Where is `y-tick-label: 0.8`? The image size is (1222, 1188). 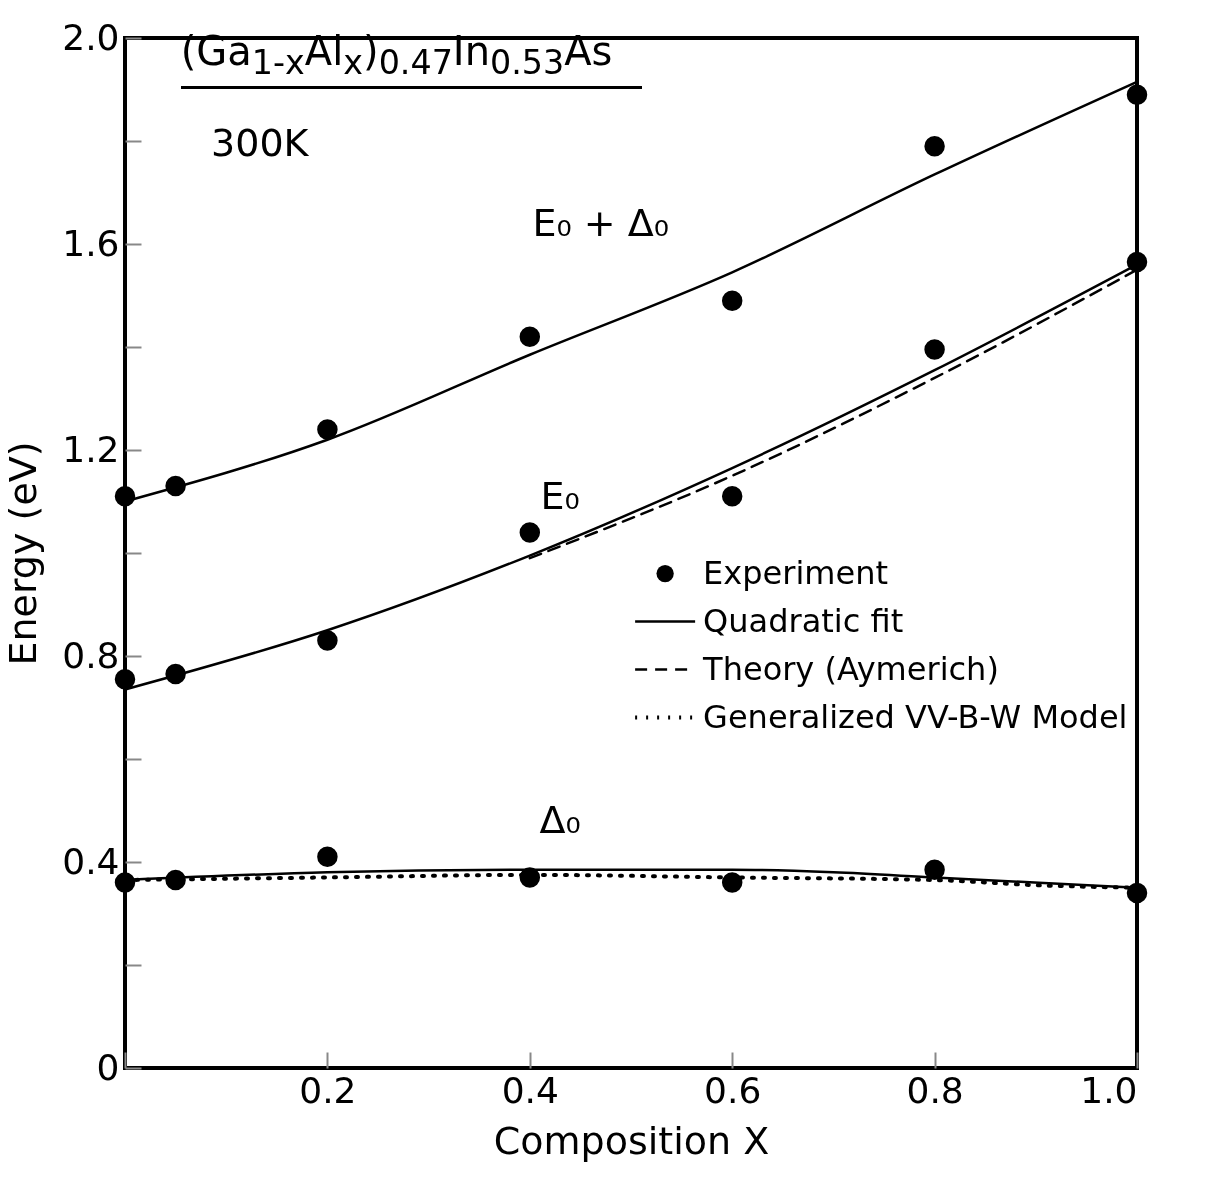 y-tick-label: 0.8 is located at coordinates (91, 655).